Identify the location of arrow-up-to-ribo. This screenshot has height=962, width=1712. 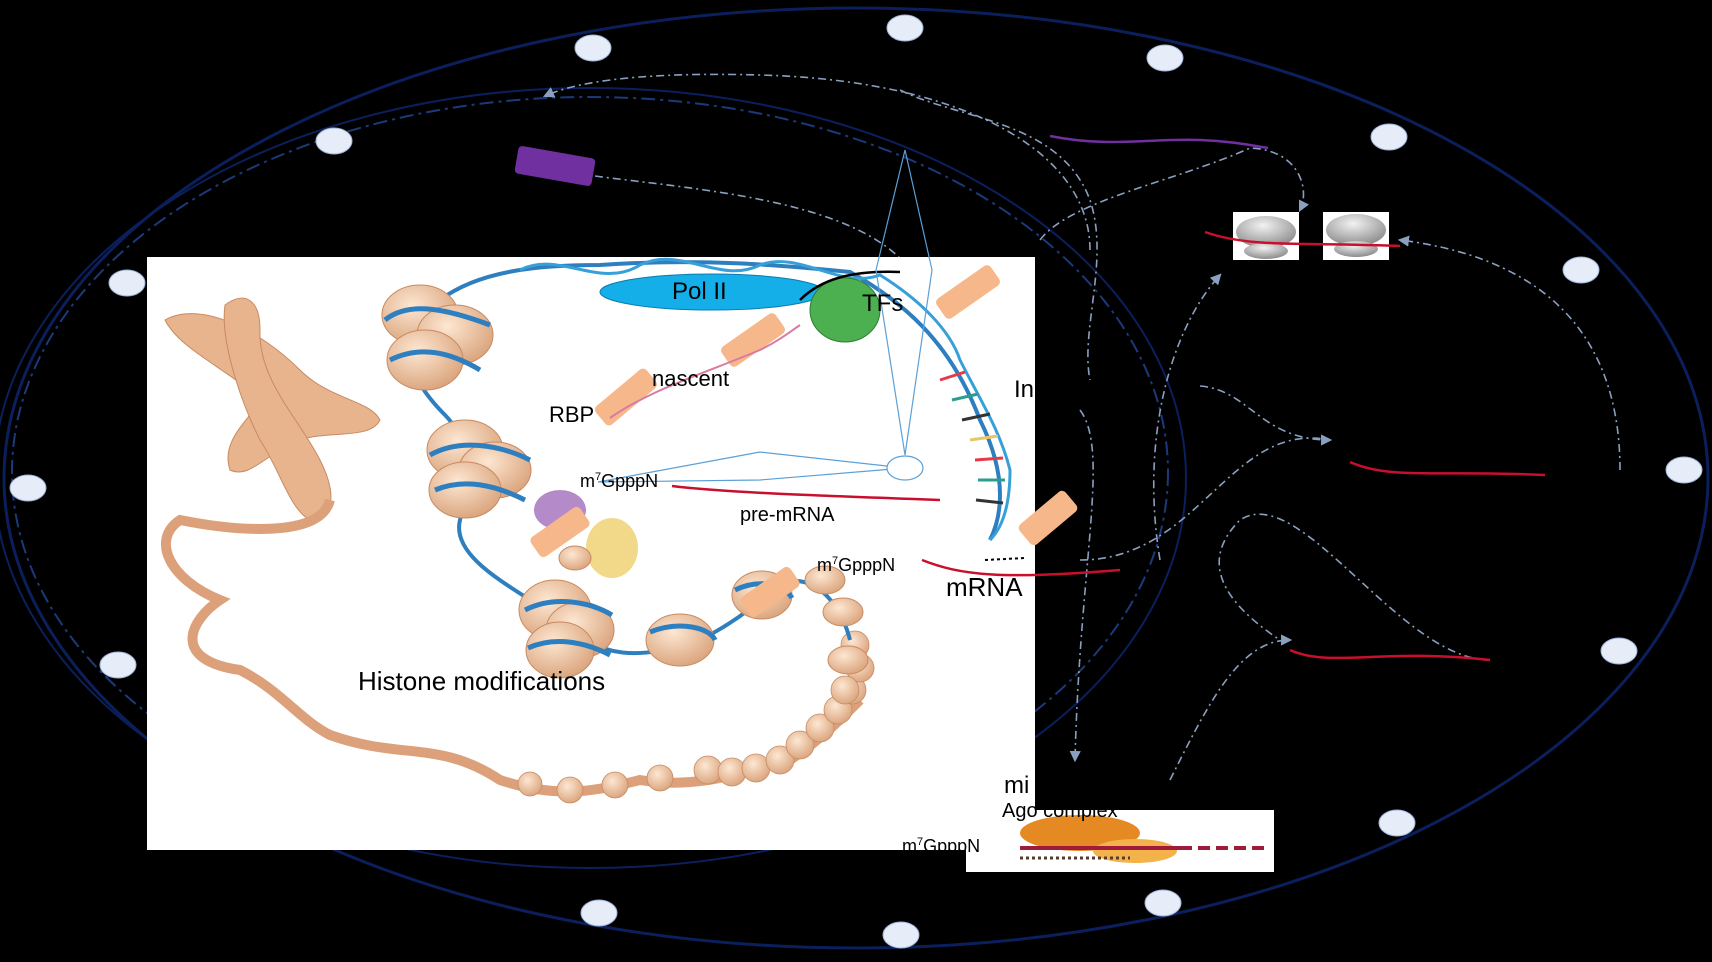
(1231, 707).